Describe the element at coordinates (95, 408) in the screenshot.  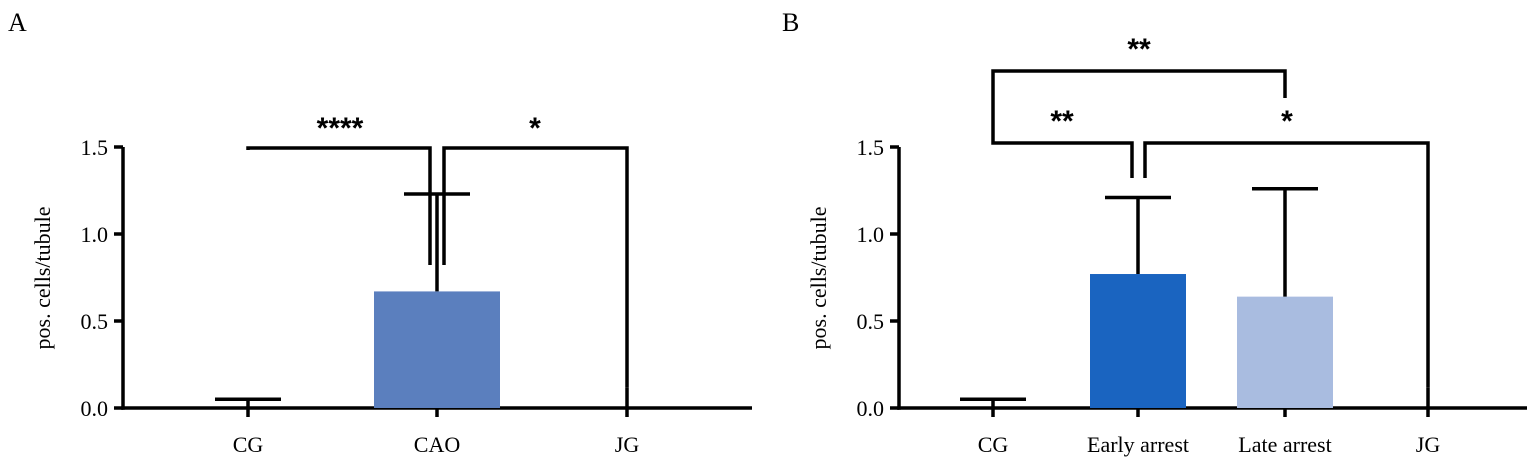
I see `panel-a-y-tick-label: 0.0` at that location.